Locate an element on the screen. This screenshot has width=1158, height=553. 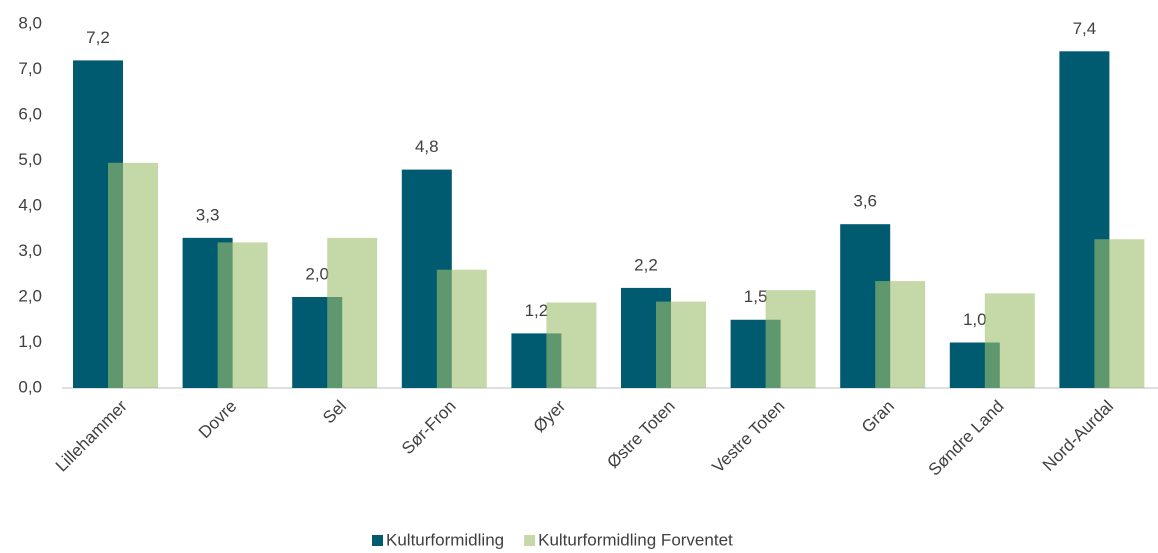
y-tick-label: 5,0 is located at coordinates (30, 159).